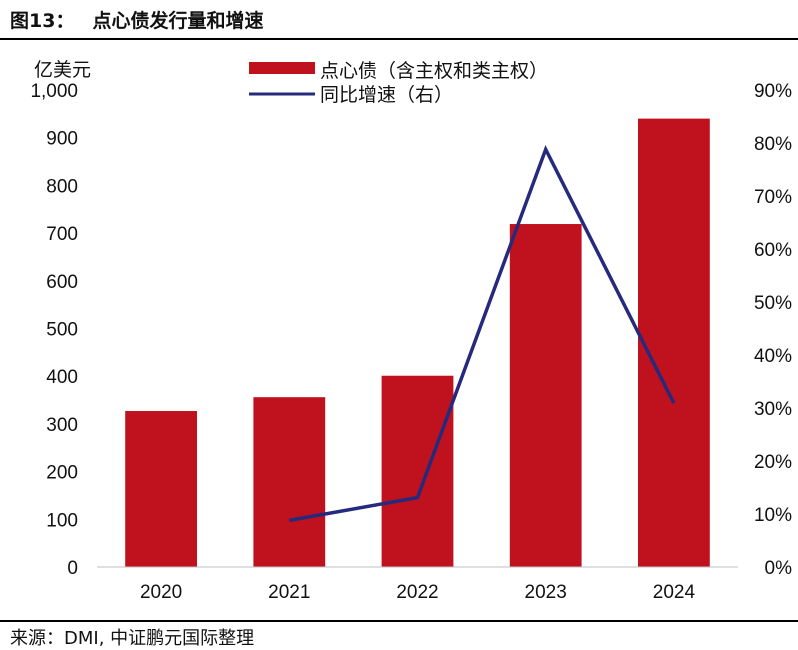 This screenshot has width=798, height=650. Describe the element at coordinates (779, 568) in the screenshot. I see `right-tick-label: 0%` at that location.